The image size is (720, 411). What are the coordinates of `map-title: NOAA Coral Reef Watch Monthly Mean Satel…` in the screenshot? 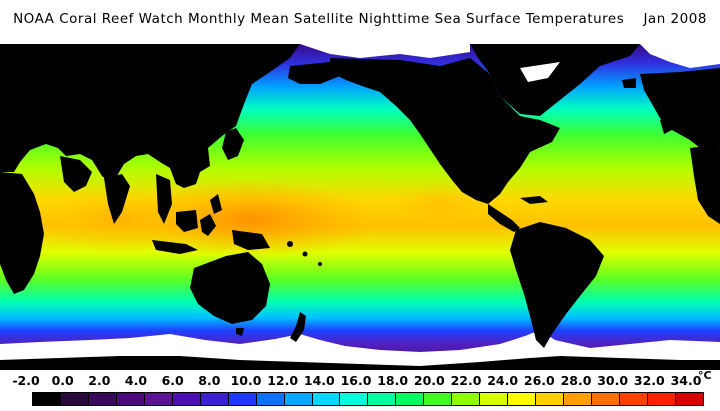 It's located at (360, 19).